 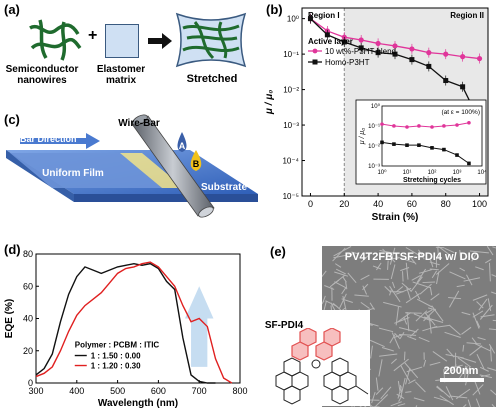 What do you see at coordinates (122, 41) in the screenshot?
I see `elastomer-matrix-icon` at bounding box center [122, 41].